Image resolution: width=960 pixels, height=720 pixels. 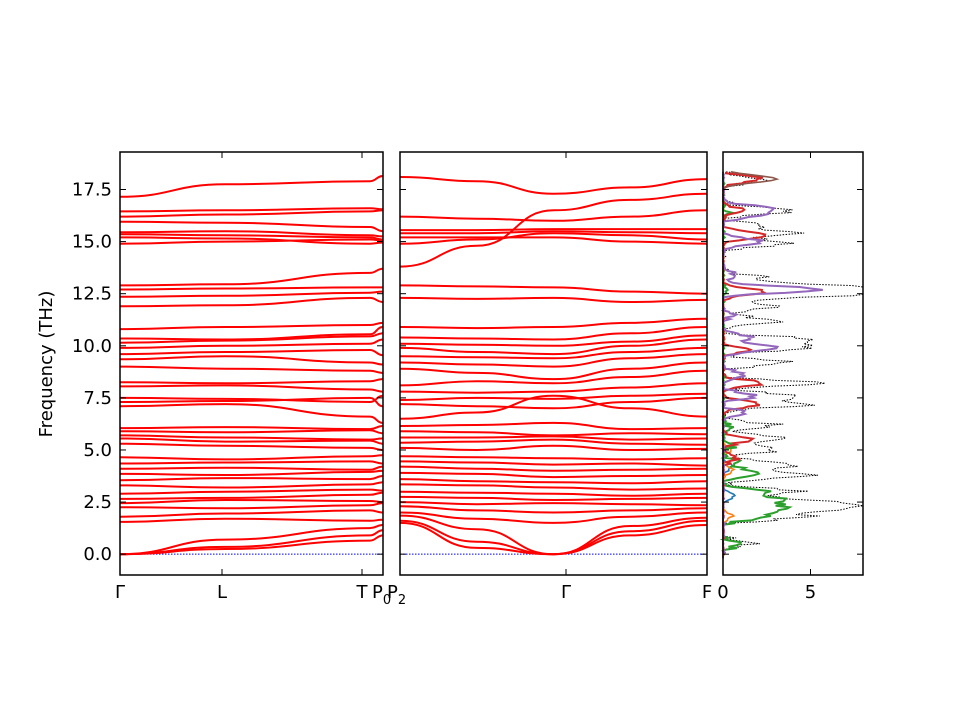 I want to click on y-tick-label: 5.0, so click(x=97, y=450).